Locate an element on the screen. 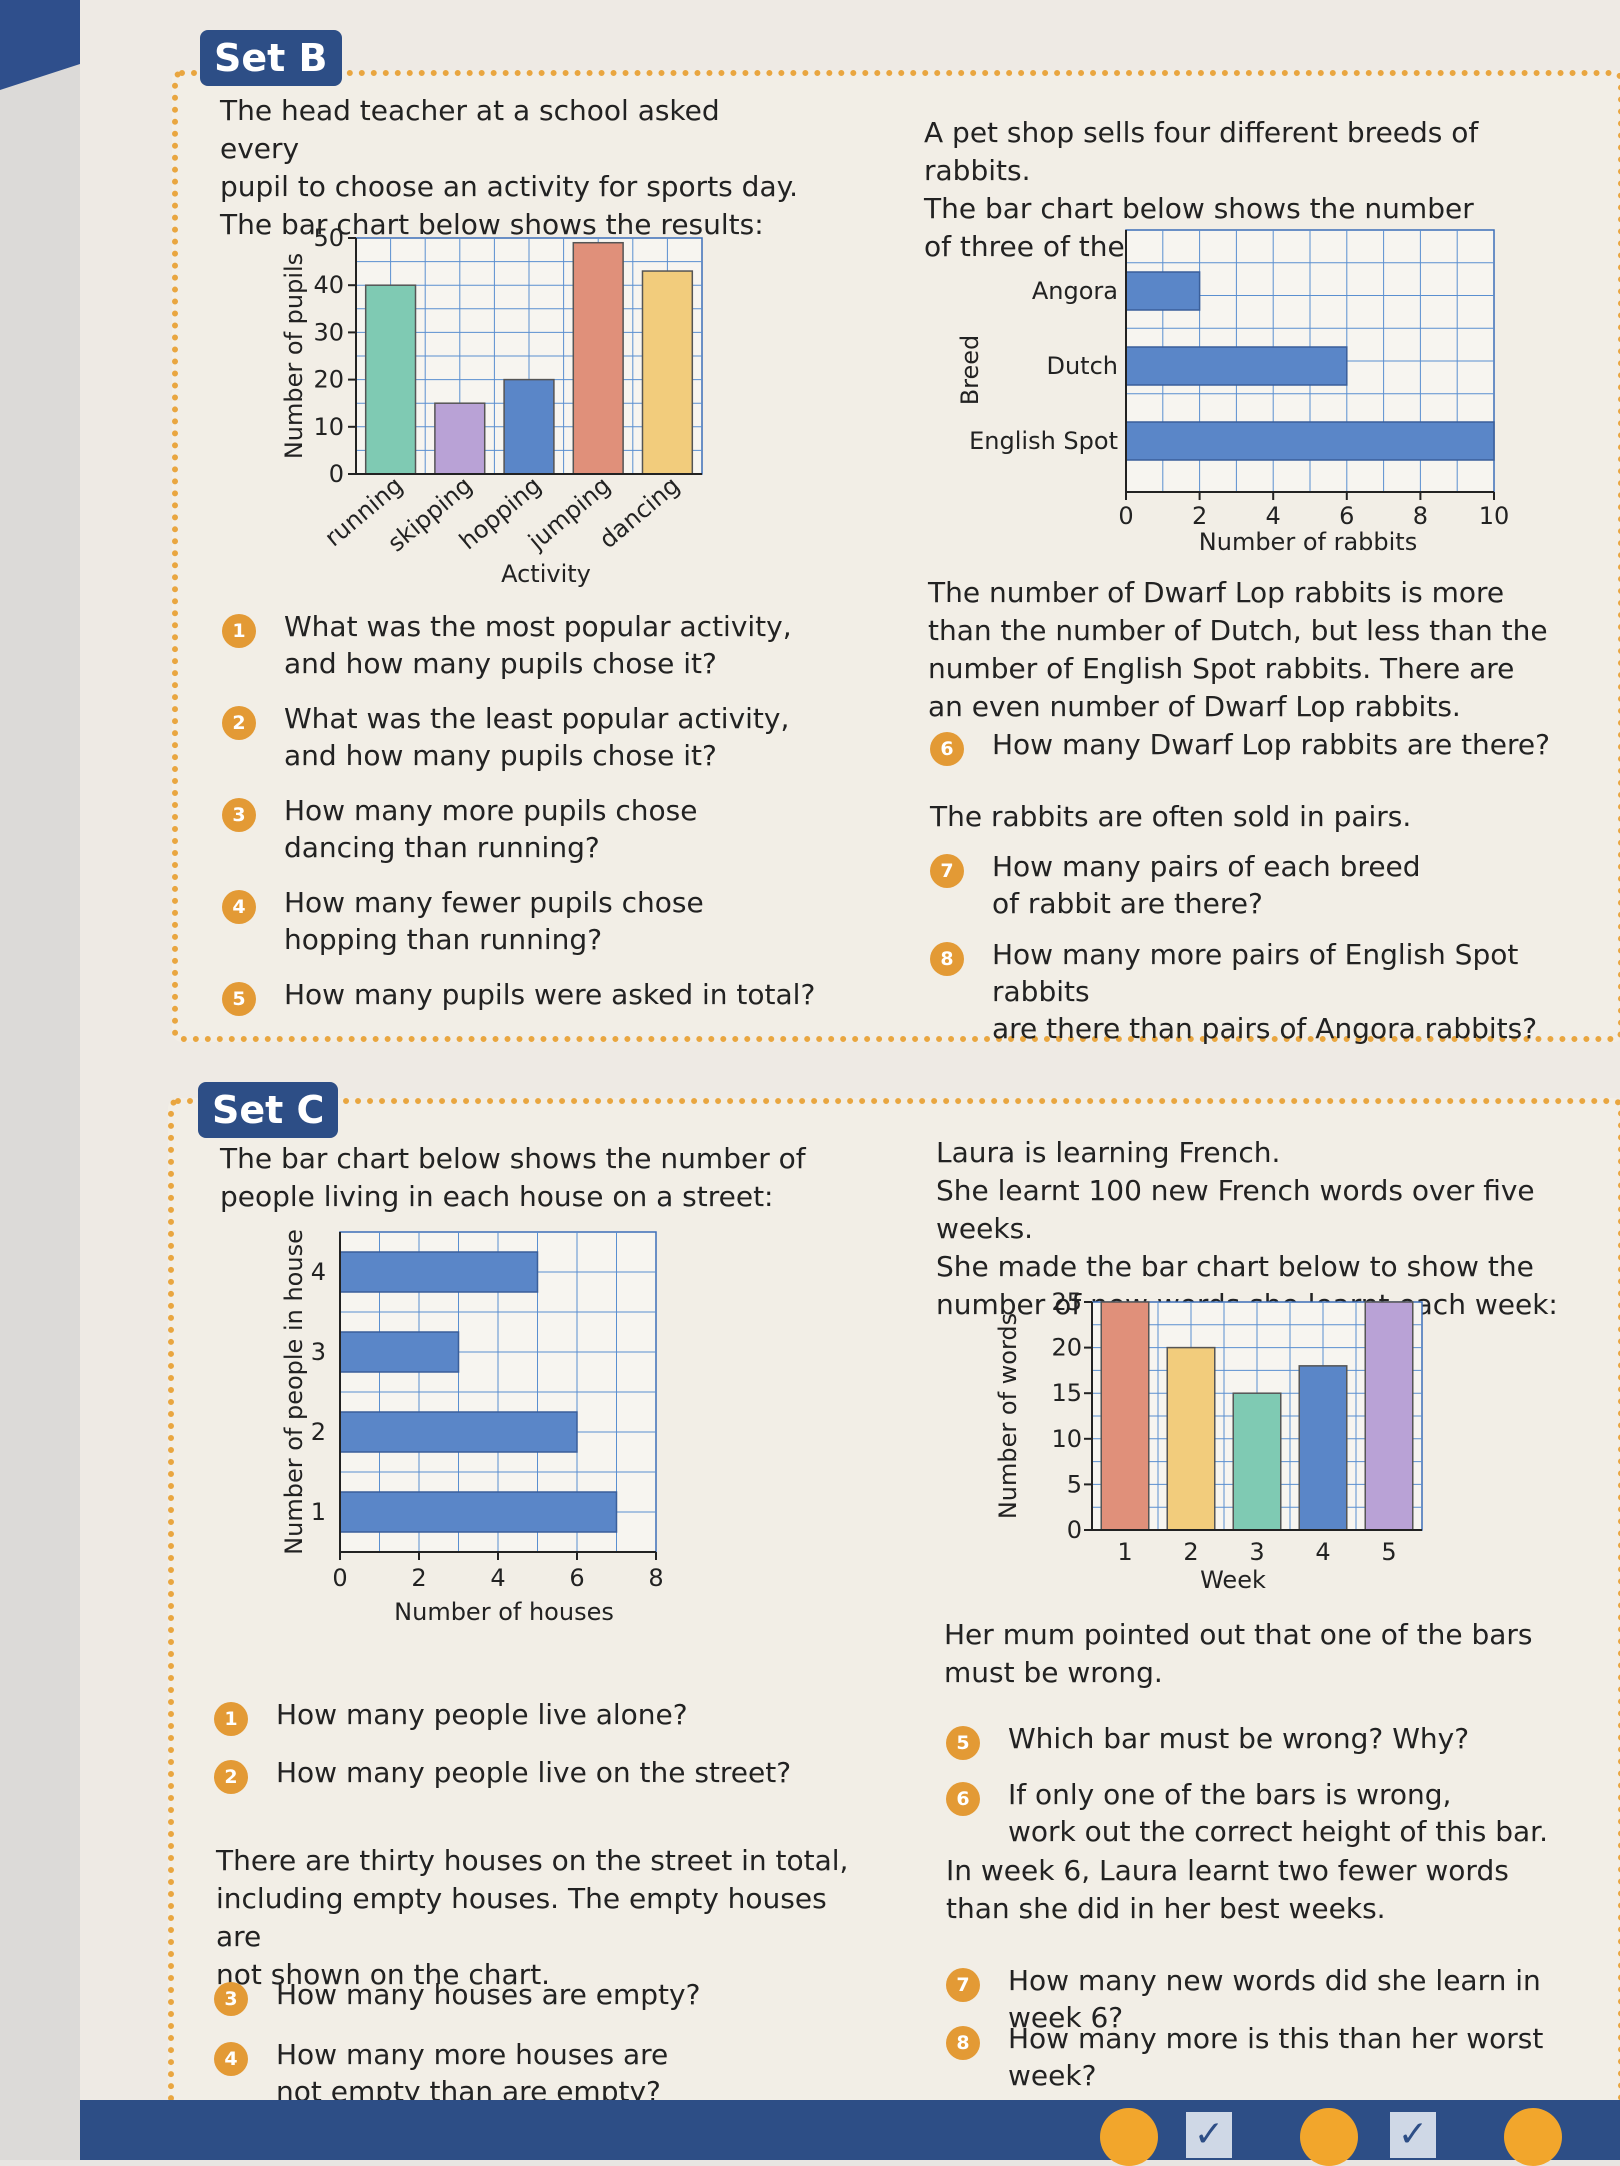  y-tick-label: 2 is located at coordinates (318, 1432).